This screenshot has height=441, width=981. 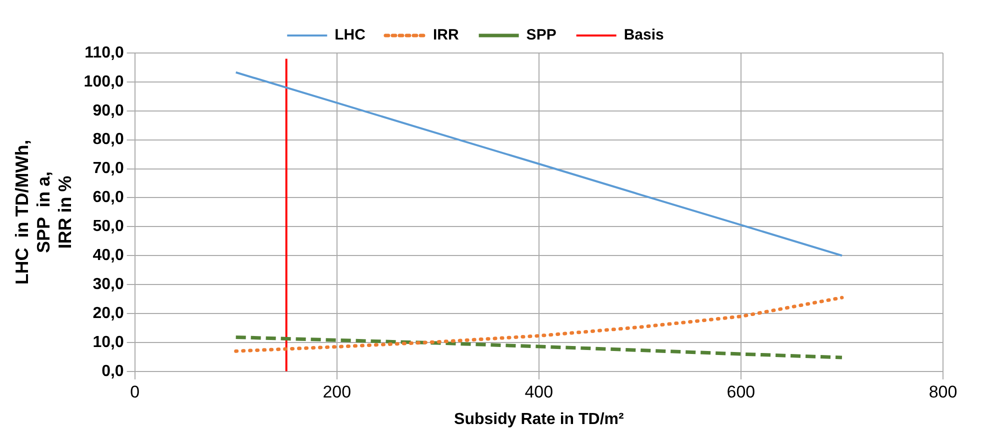 What do you see at coordinates (541, 35) in the screenshot?
I see `legend-label: SPP` at bounding box center [541, 35].